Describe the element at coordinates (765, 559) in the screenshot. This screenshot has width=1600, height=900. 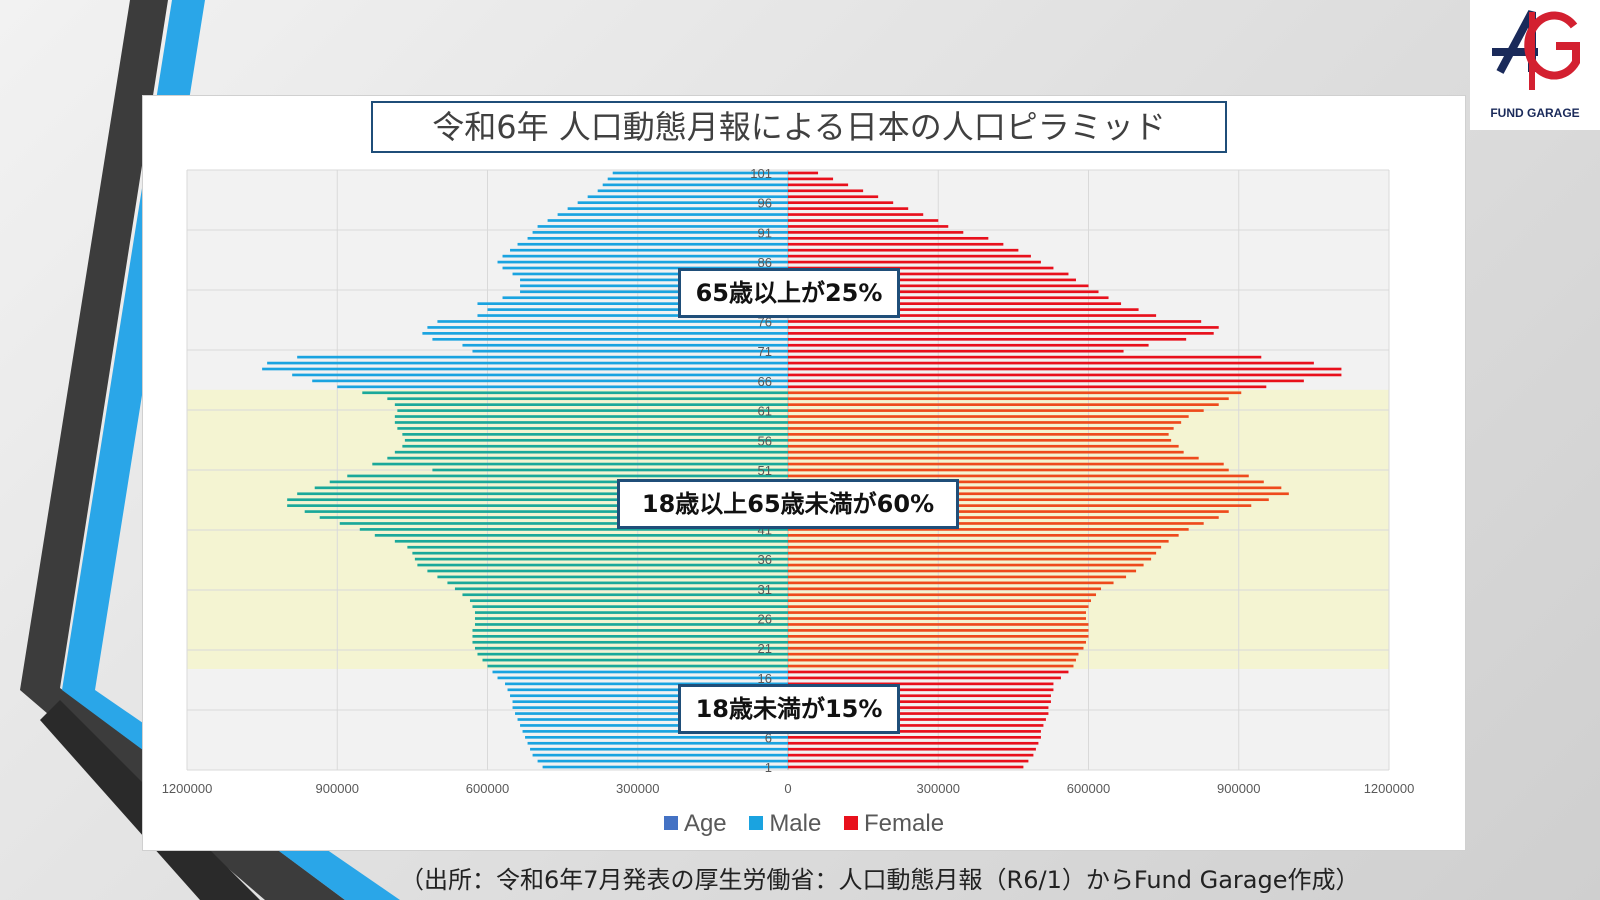
I see `y-tick-label: 36` at that location.